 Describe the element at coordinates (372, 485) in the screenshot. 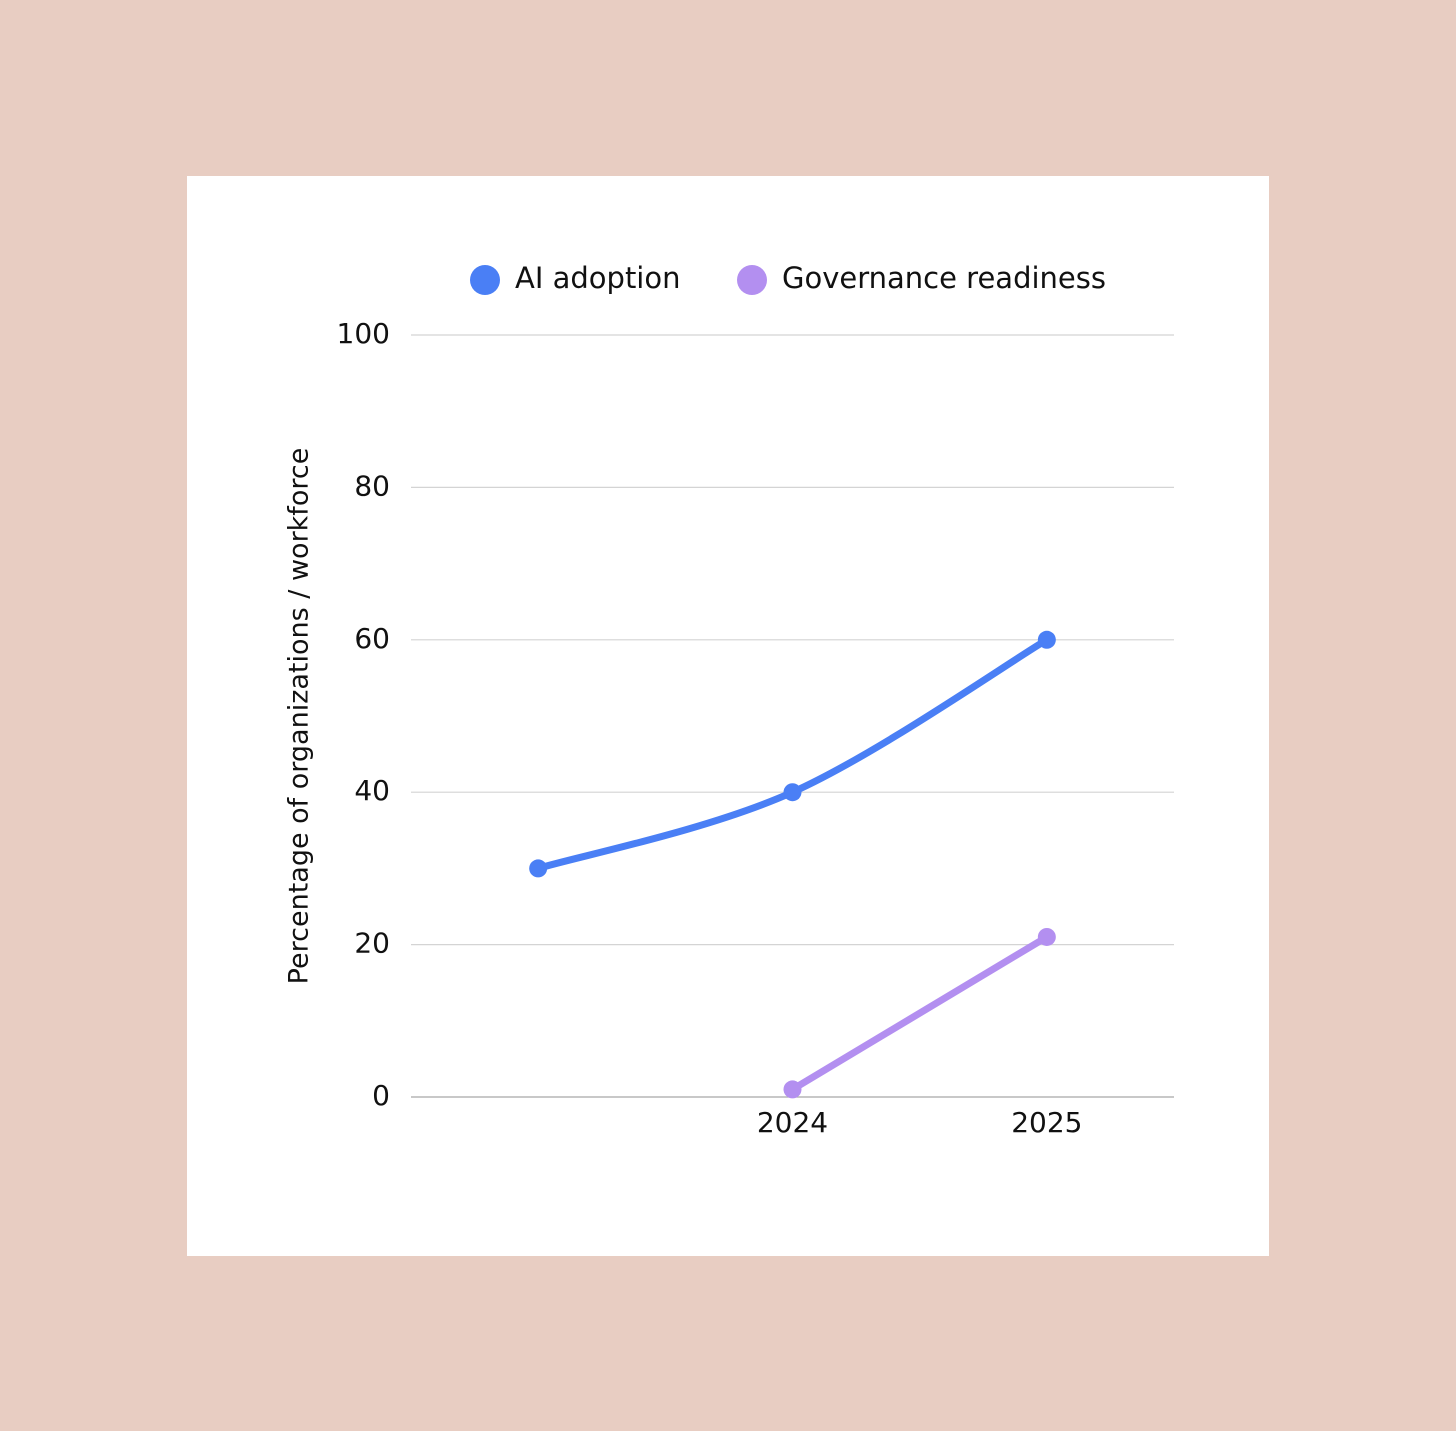

I see `y-tick-label: 80` at that location.